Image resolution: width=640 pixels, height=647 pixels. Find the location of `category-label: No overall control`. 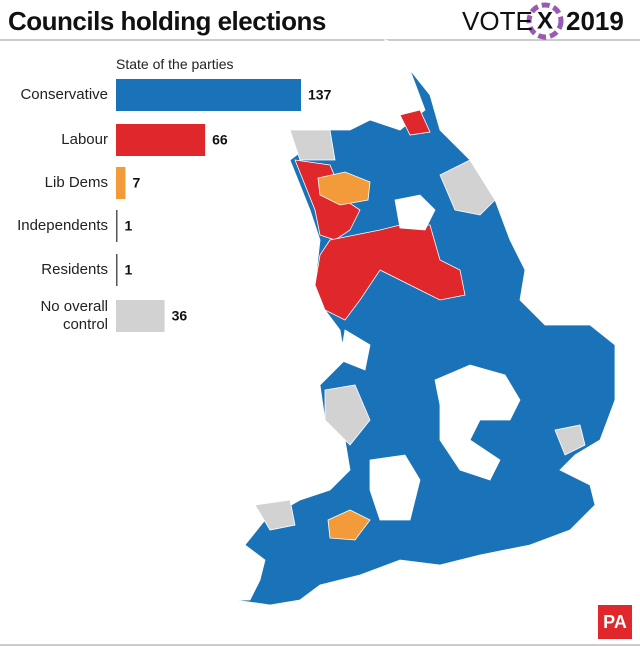

category-label: No overall control is located at coordinates (74, 315).